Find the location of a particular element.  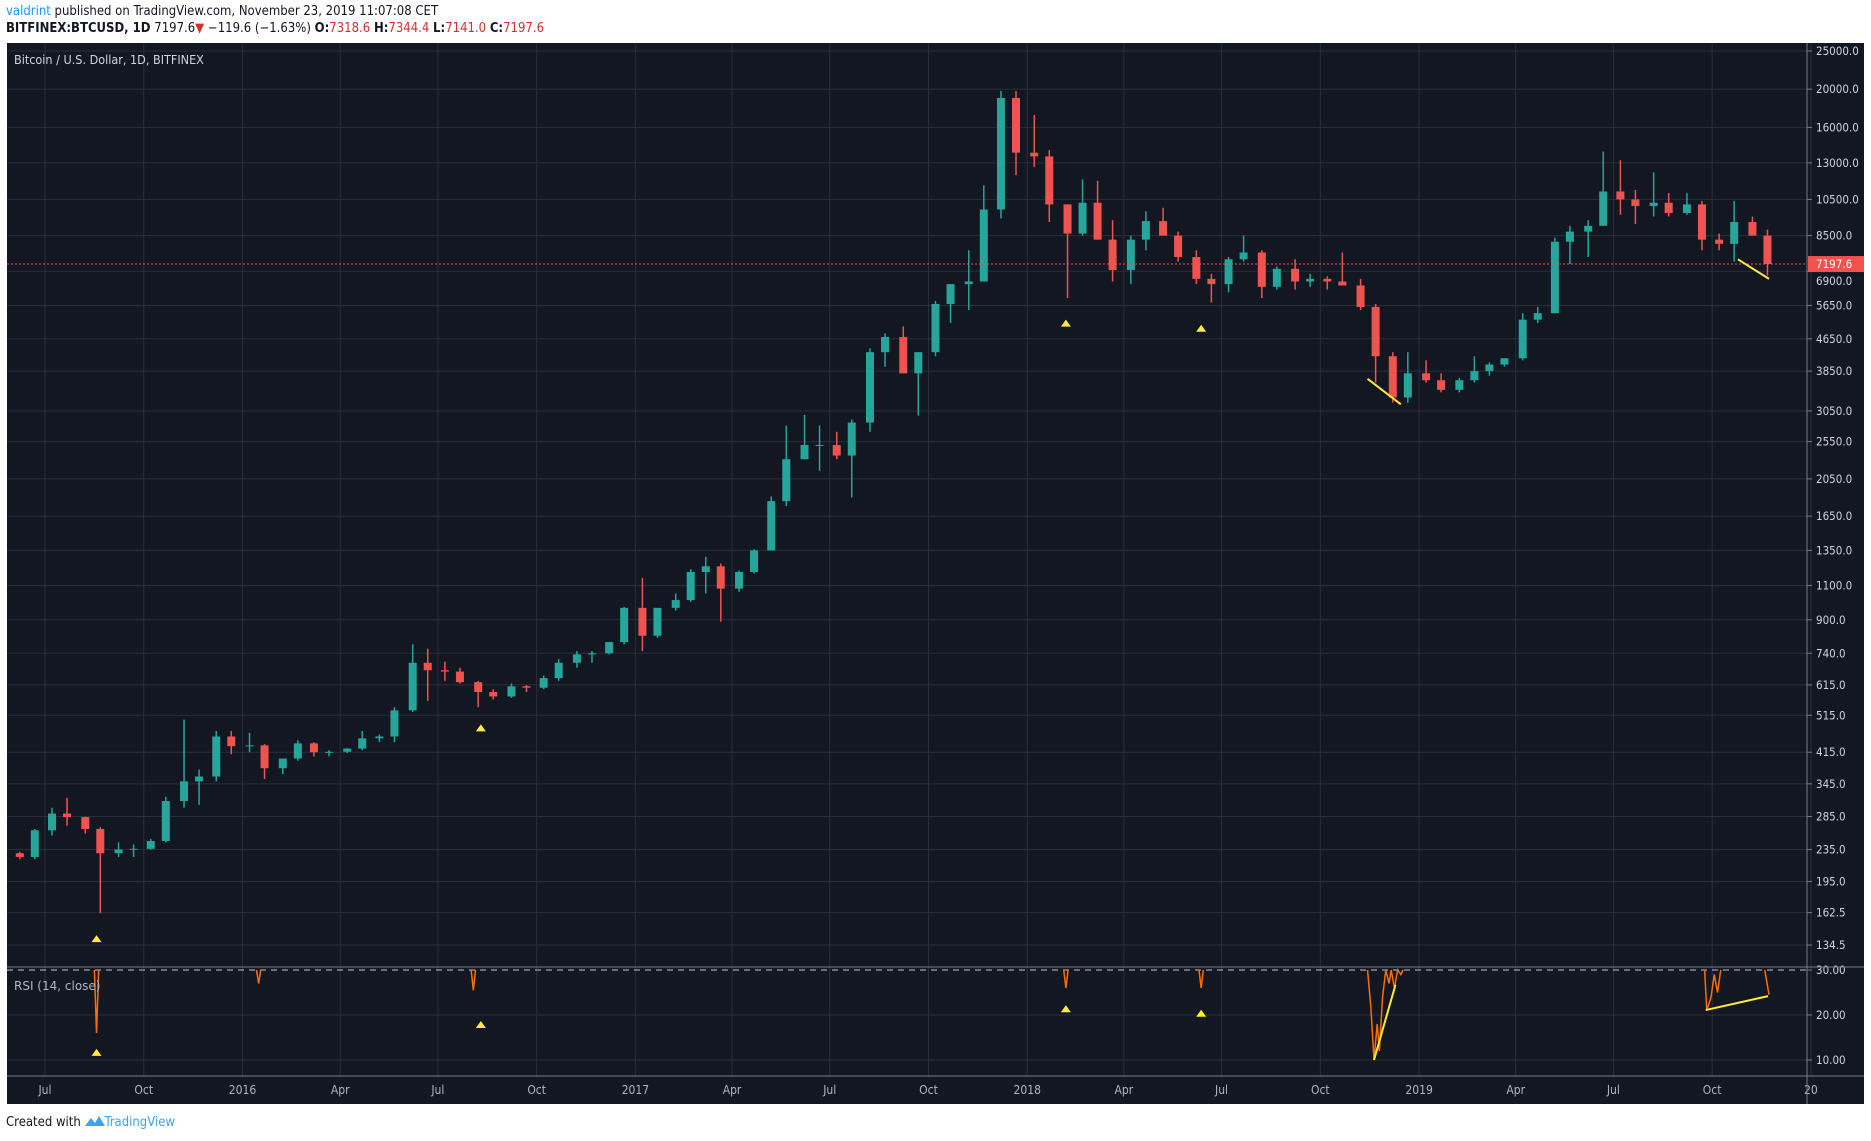

y-tick-label: 2050.0 is located at coordinates (1834, 479).